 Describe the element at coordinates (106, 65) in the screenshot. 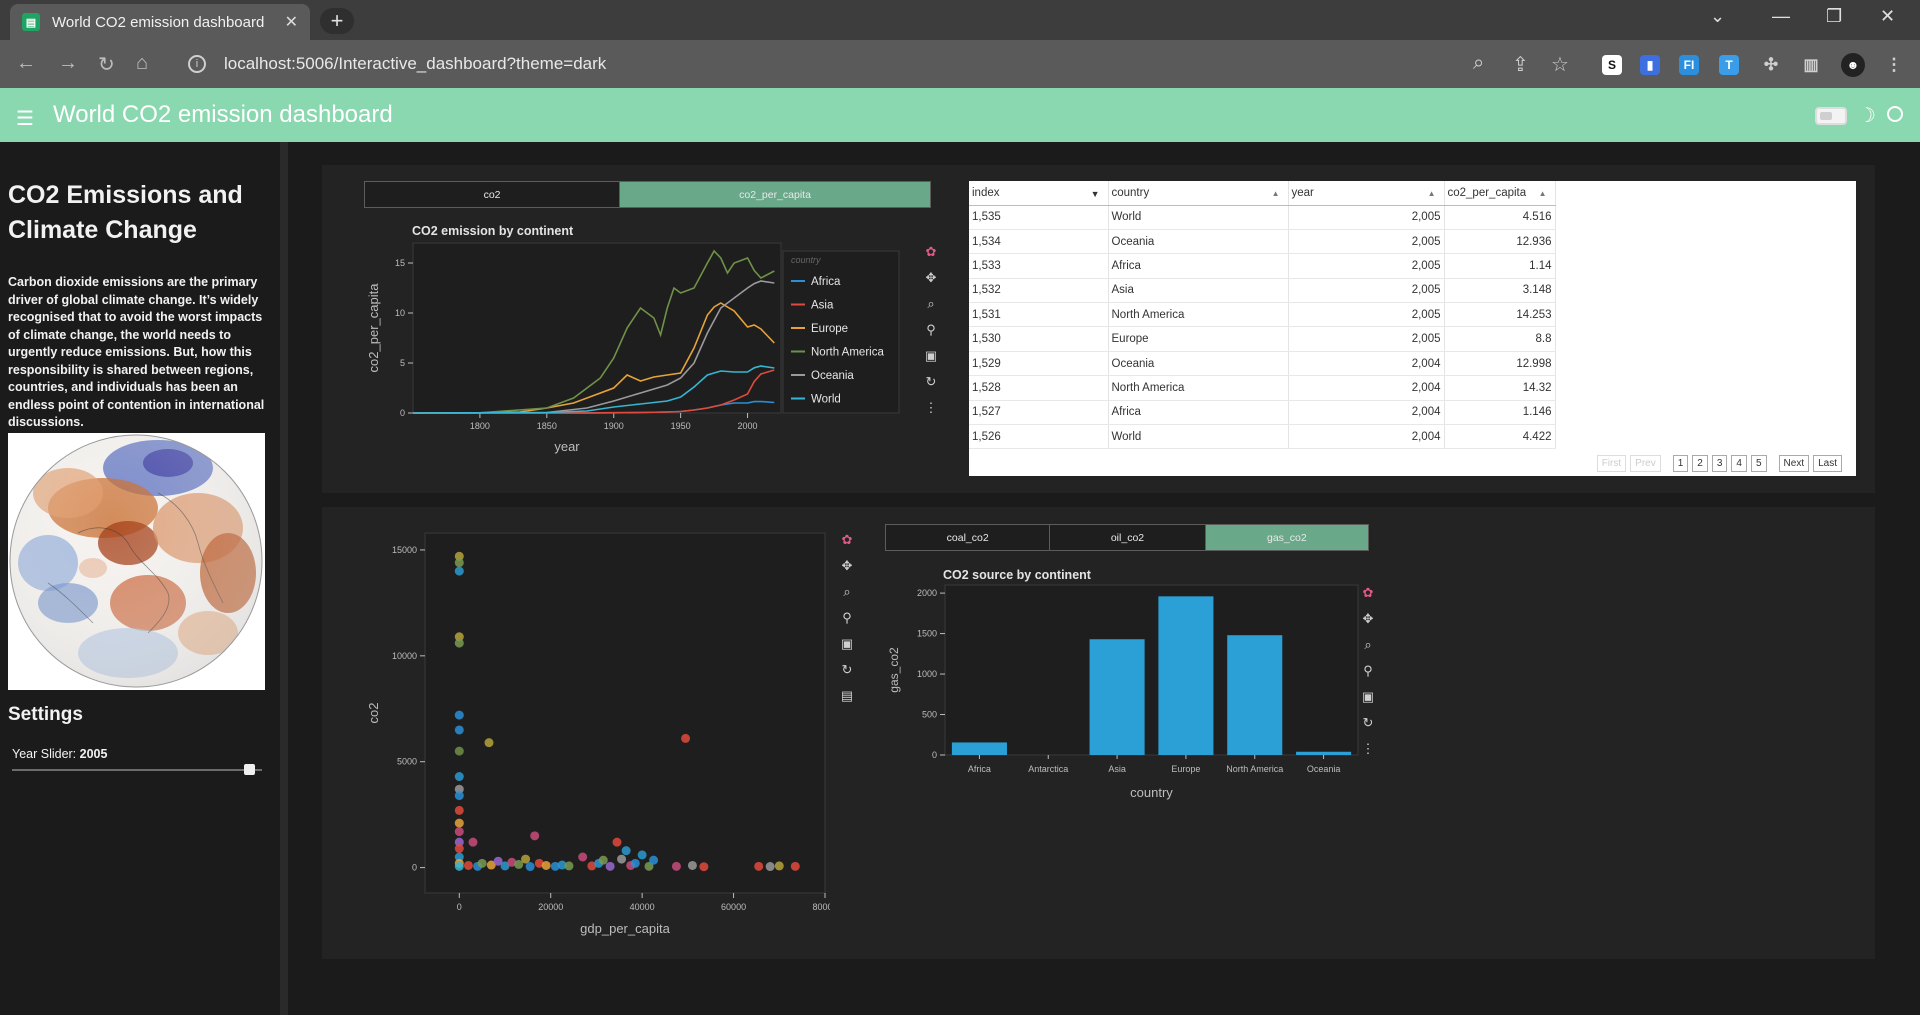

I see `reload-icon: ↻` at that location.